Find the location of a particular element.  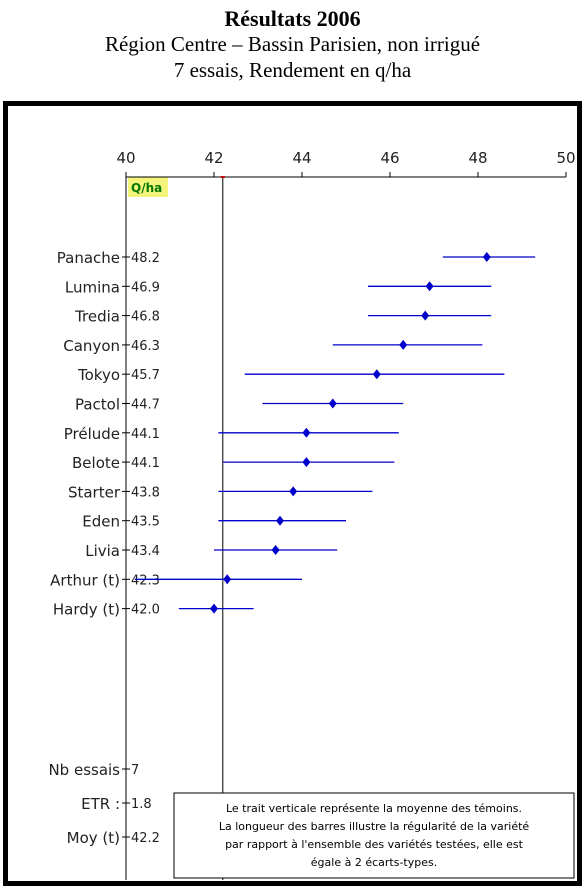

data-label: 42.0 is located at coordinates (145, 610).